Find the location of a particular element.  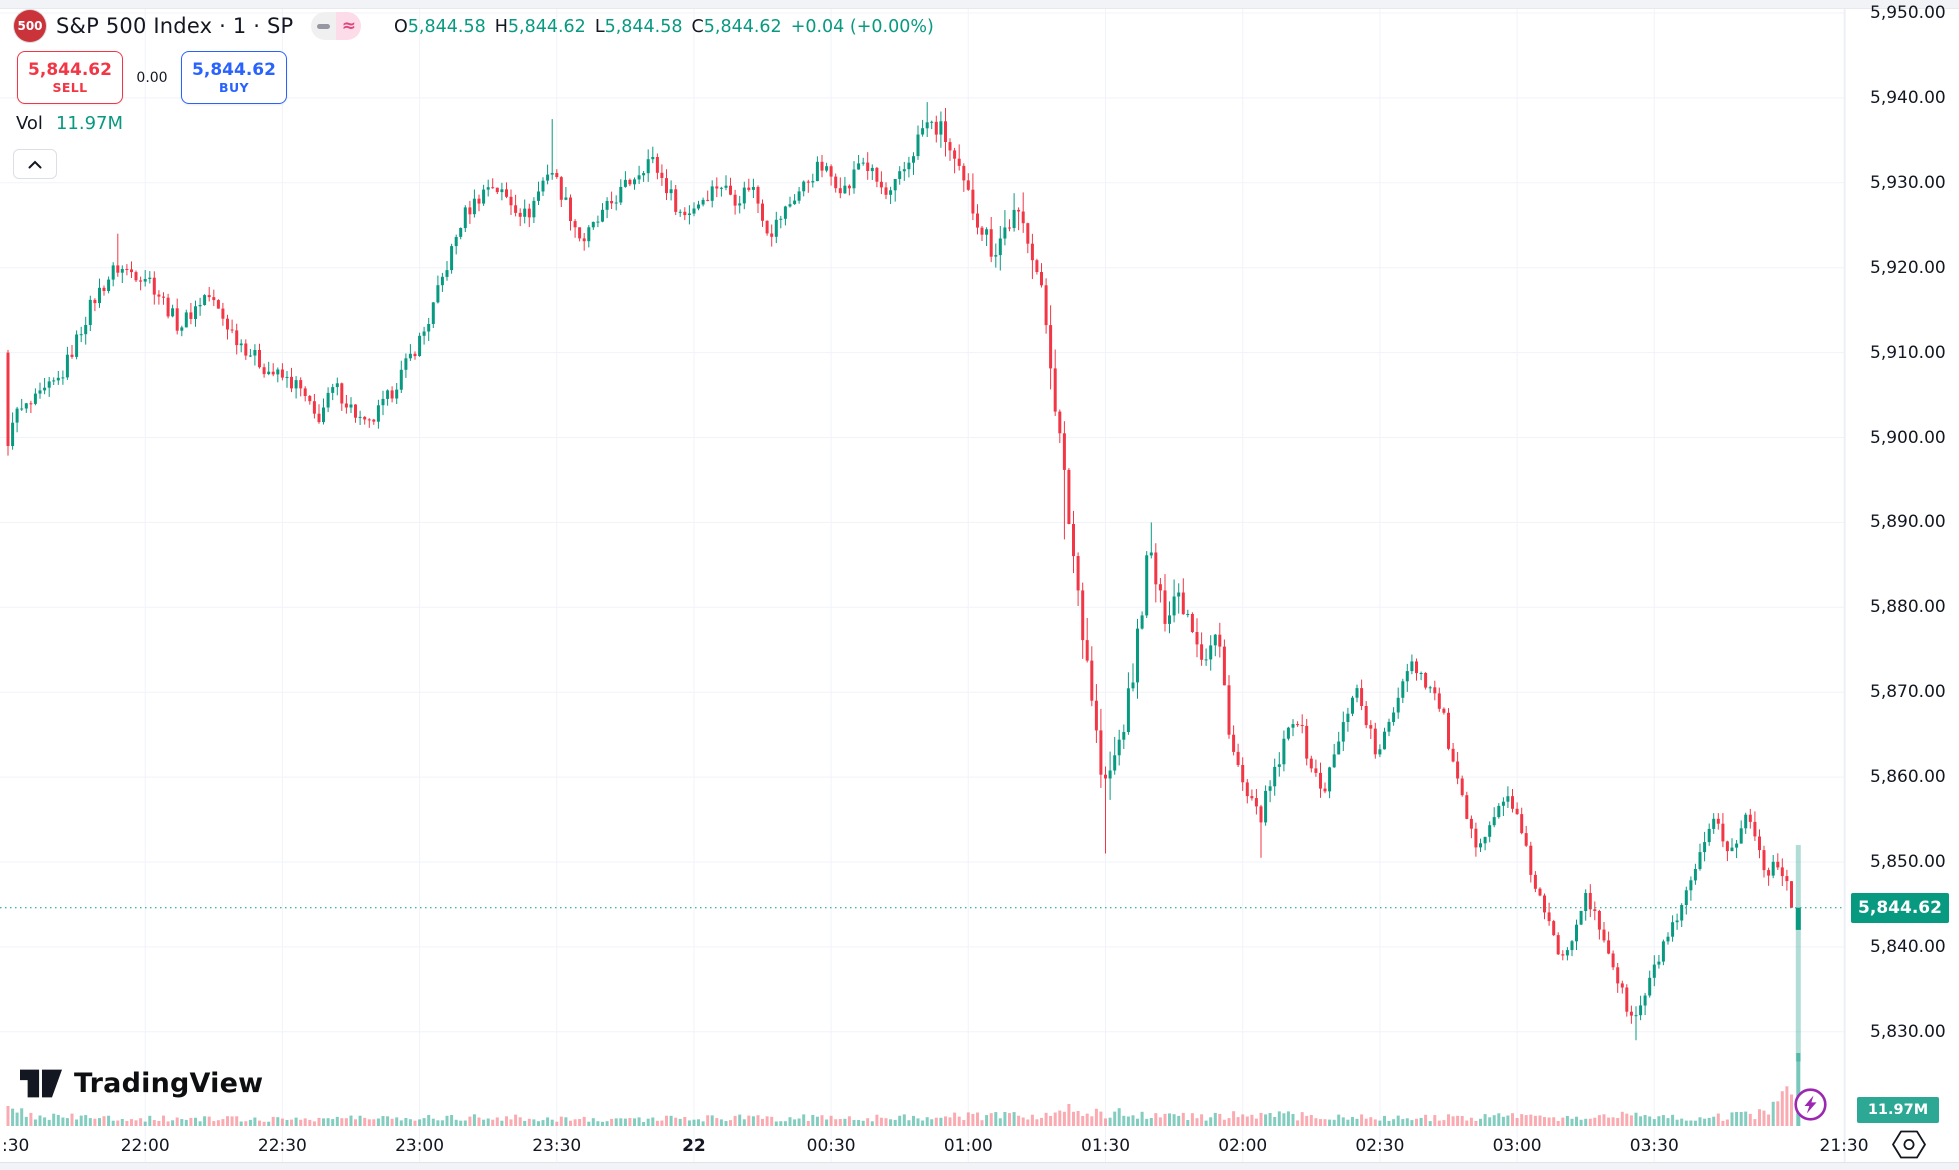

sell-label: SELL is located at coordinates (70, 87).